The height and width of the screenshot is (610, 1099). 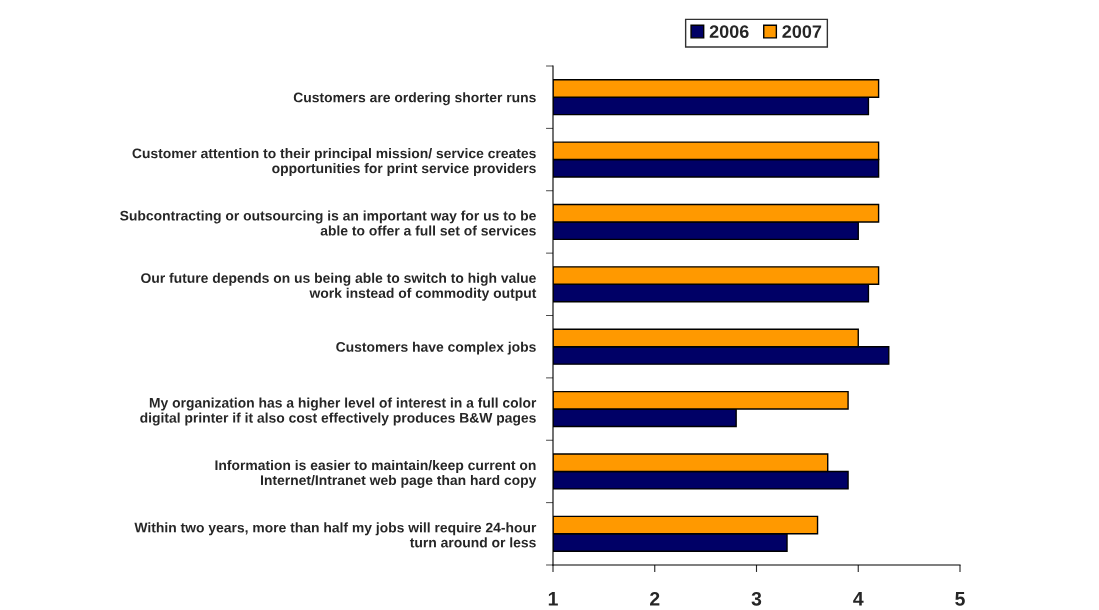 What do you see at coordinates (802, 32) in the screenshot?
I see `legend-label: 2007` at bounding box center [802, 32].